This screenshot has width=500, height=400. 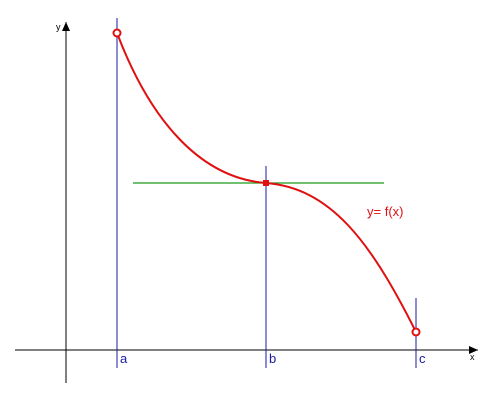 I want to click on y-axis-label: y, so click(x=58, y=27).